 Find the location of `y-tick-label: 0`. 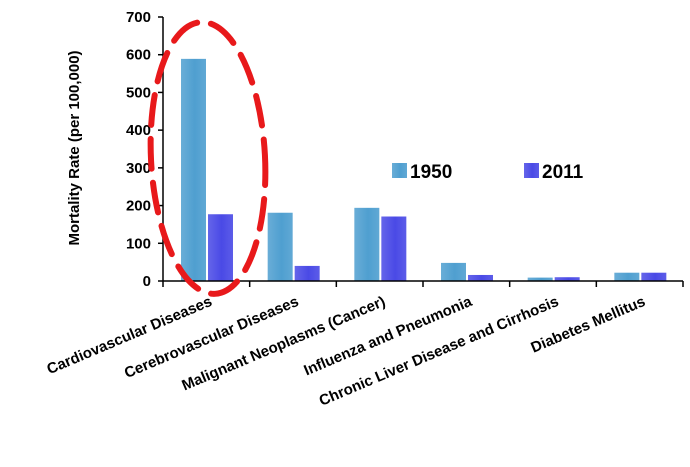

y-tick-label: 0 is located at coordinates (147, 281).